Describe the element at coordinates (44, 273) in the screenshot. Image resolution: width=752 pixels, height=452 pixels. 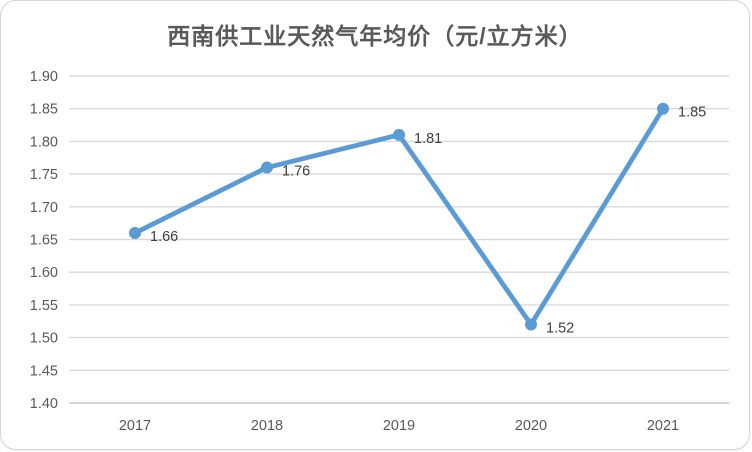
I see `y-axis-tick-label: 1.60` at that location.